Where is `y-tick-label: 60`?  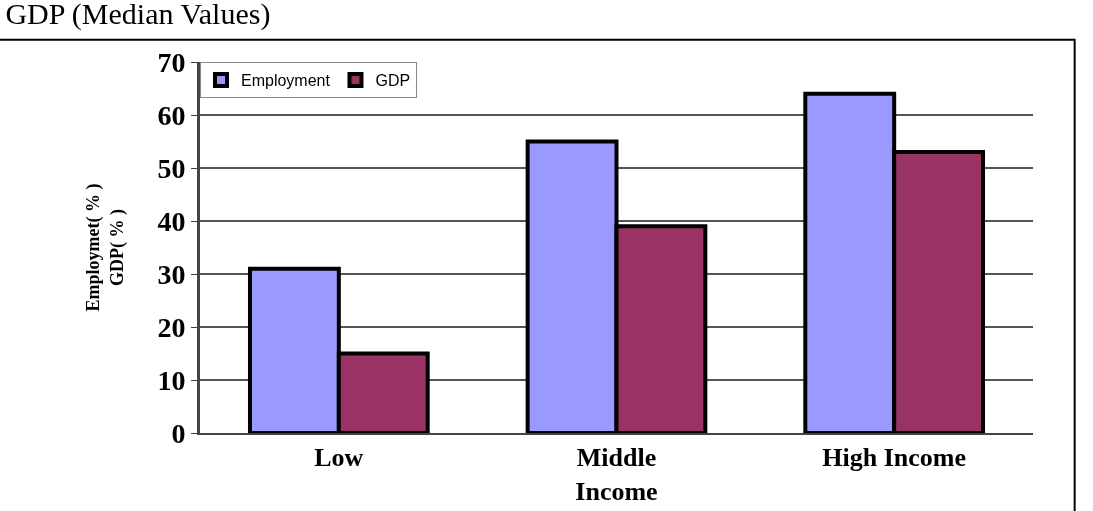 y-tick-label: 60 is located at coordinates (171, 115).